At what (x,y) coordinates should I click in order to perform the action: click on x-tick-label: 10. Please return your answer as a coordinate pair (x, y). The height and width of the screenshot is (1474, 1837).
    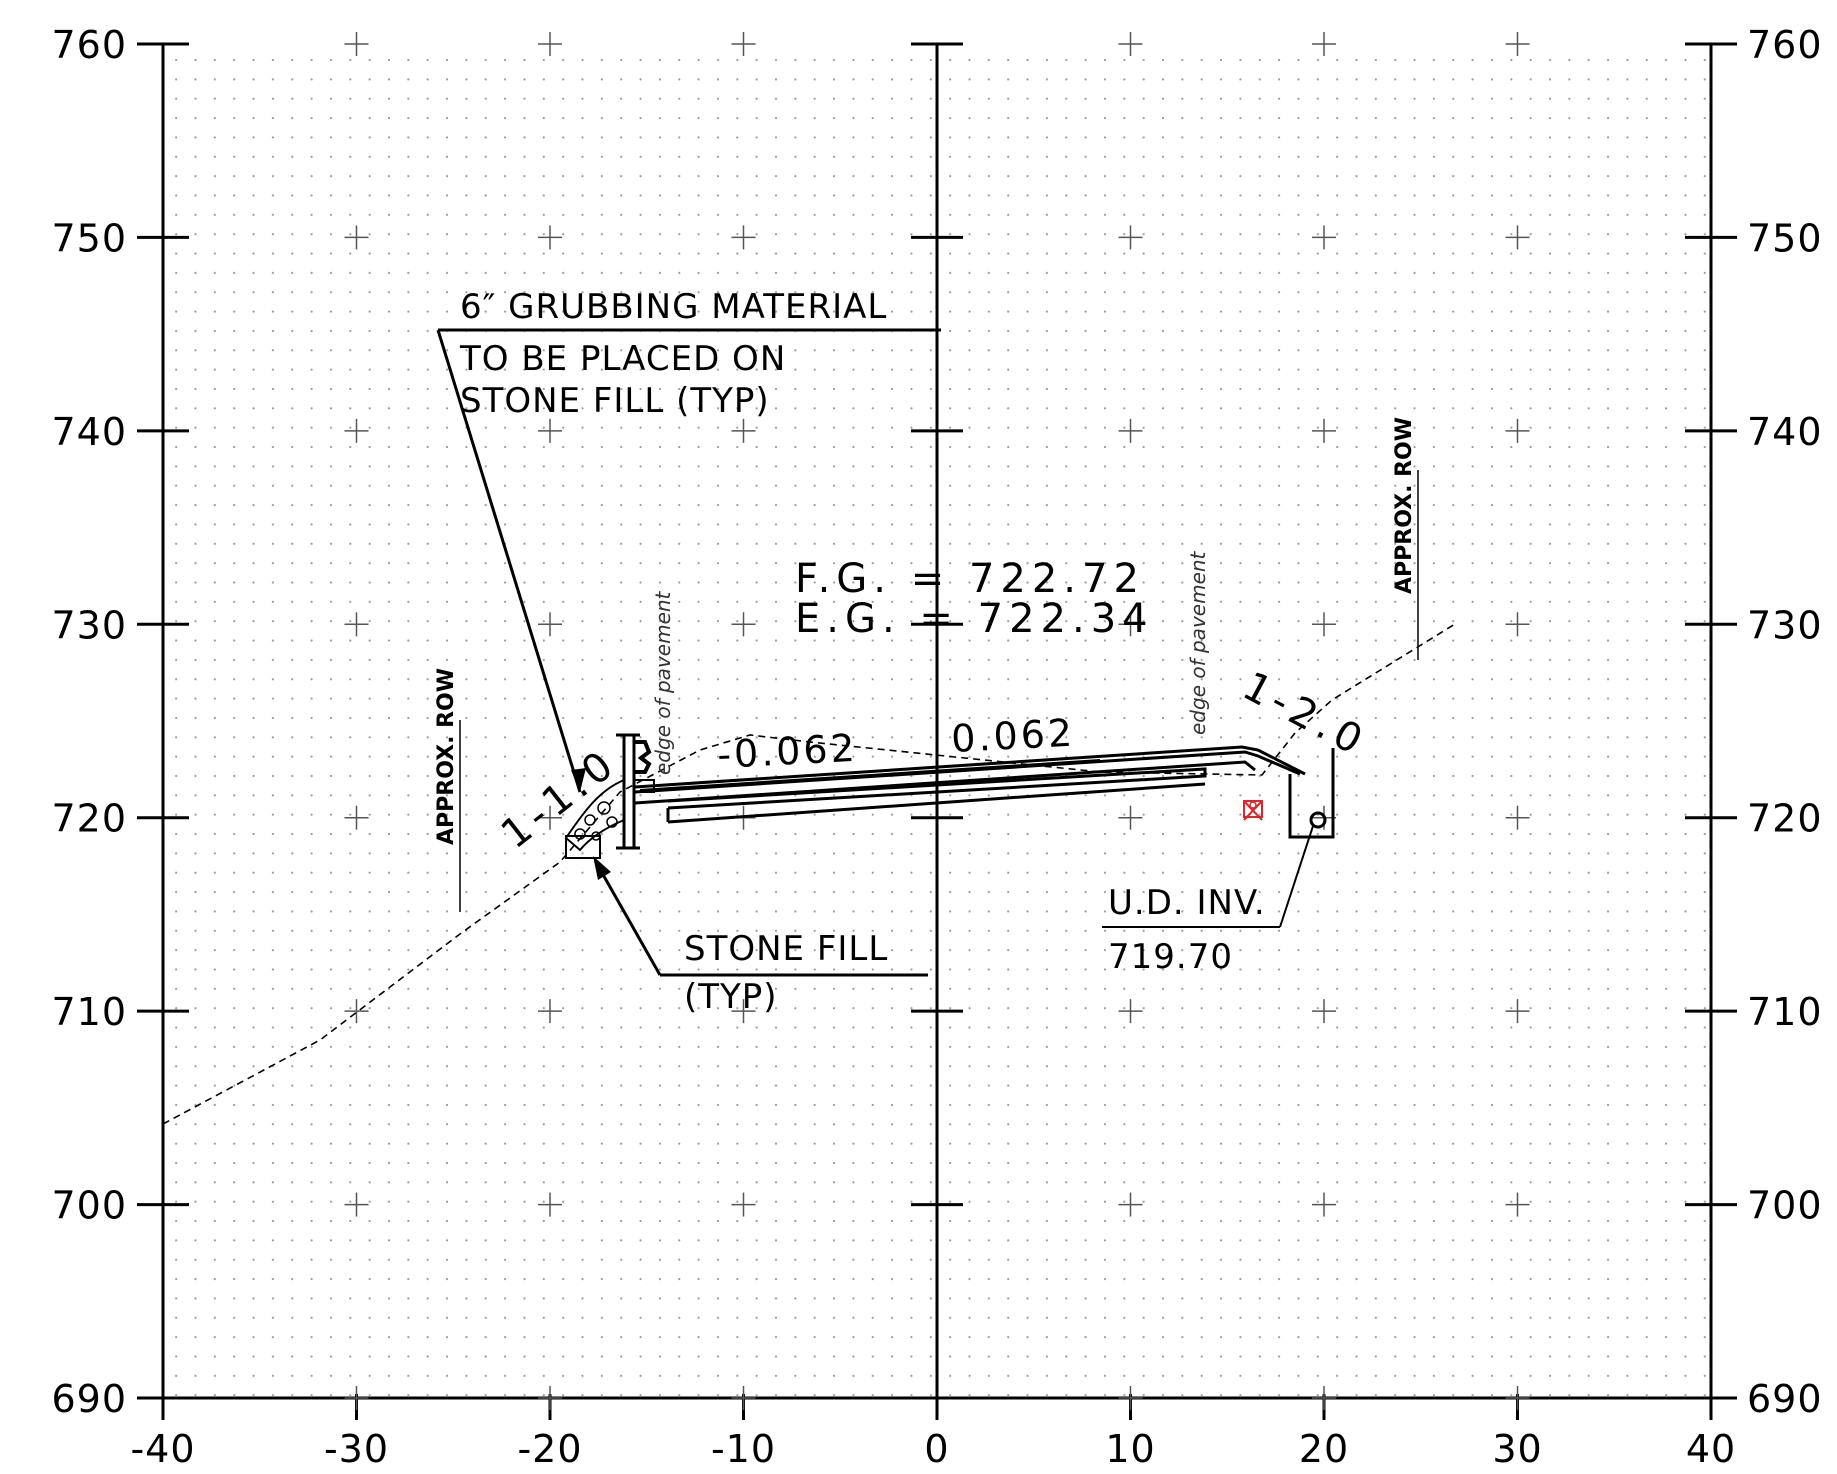
    Looking at the image, I should click on (1130, 1449).